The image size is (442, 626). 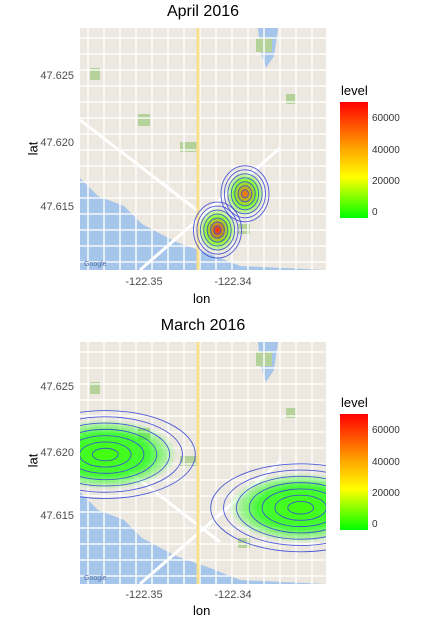 I want to click on chart-title: April 2016, so click(x=203, y=11).